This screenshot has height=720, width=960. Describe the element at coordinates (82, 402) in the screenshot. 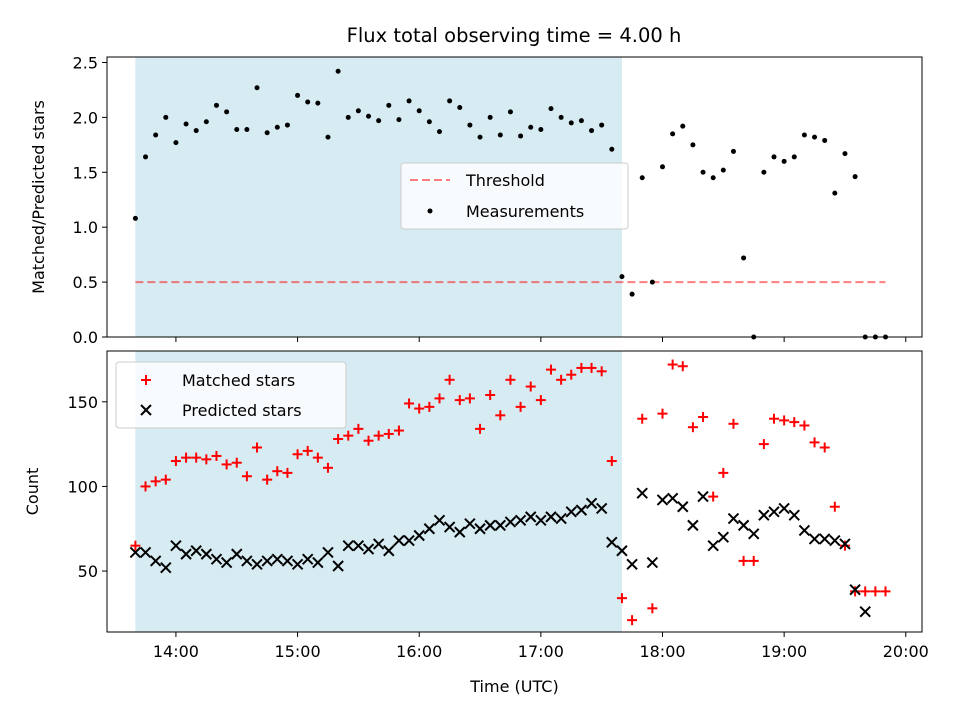

I see `y-tick-label: 150` at that location.